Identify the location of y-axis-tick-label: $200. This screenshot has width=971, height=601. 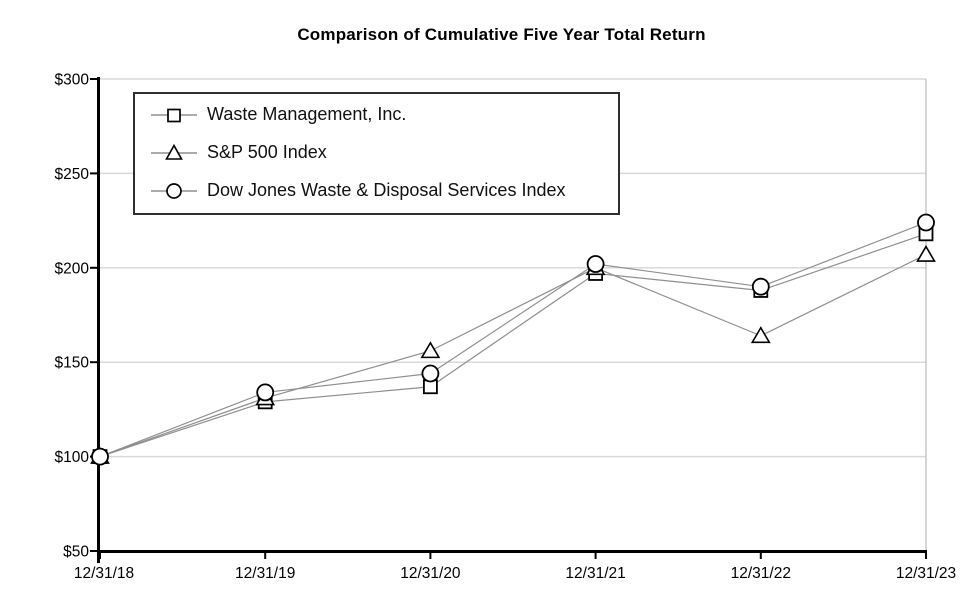
(72, 268).